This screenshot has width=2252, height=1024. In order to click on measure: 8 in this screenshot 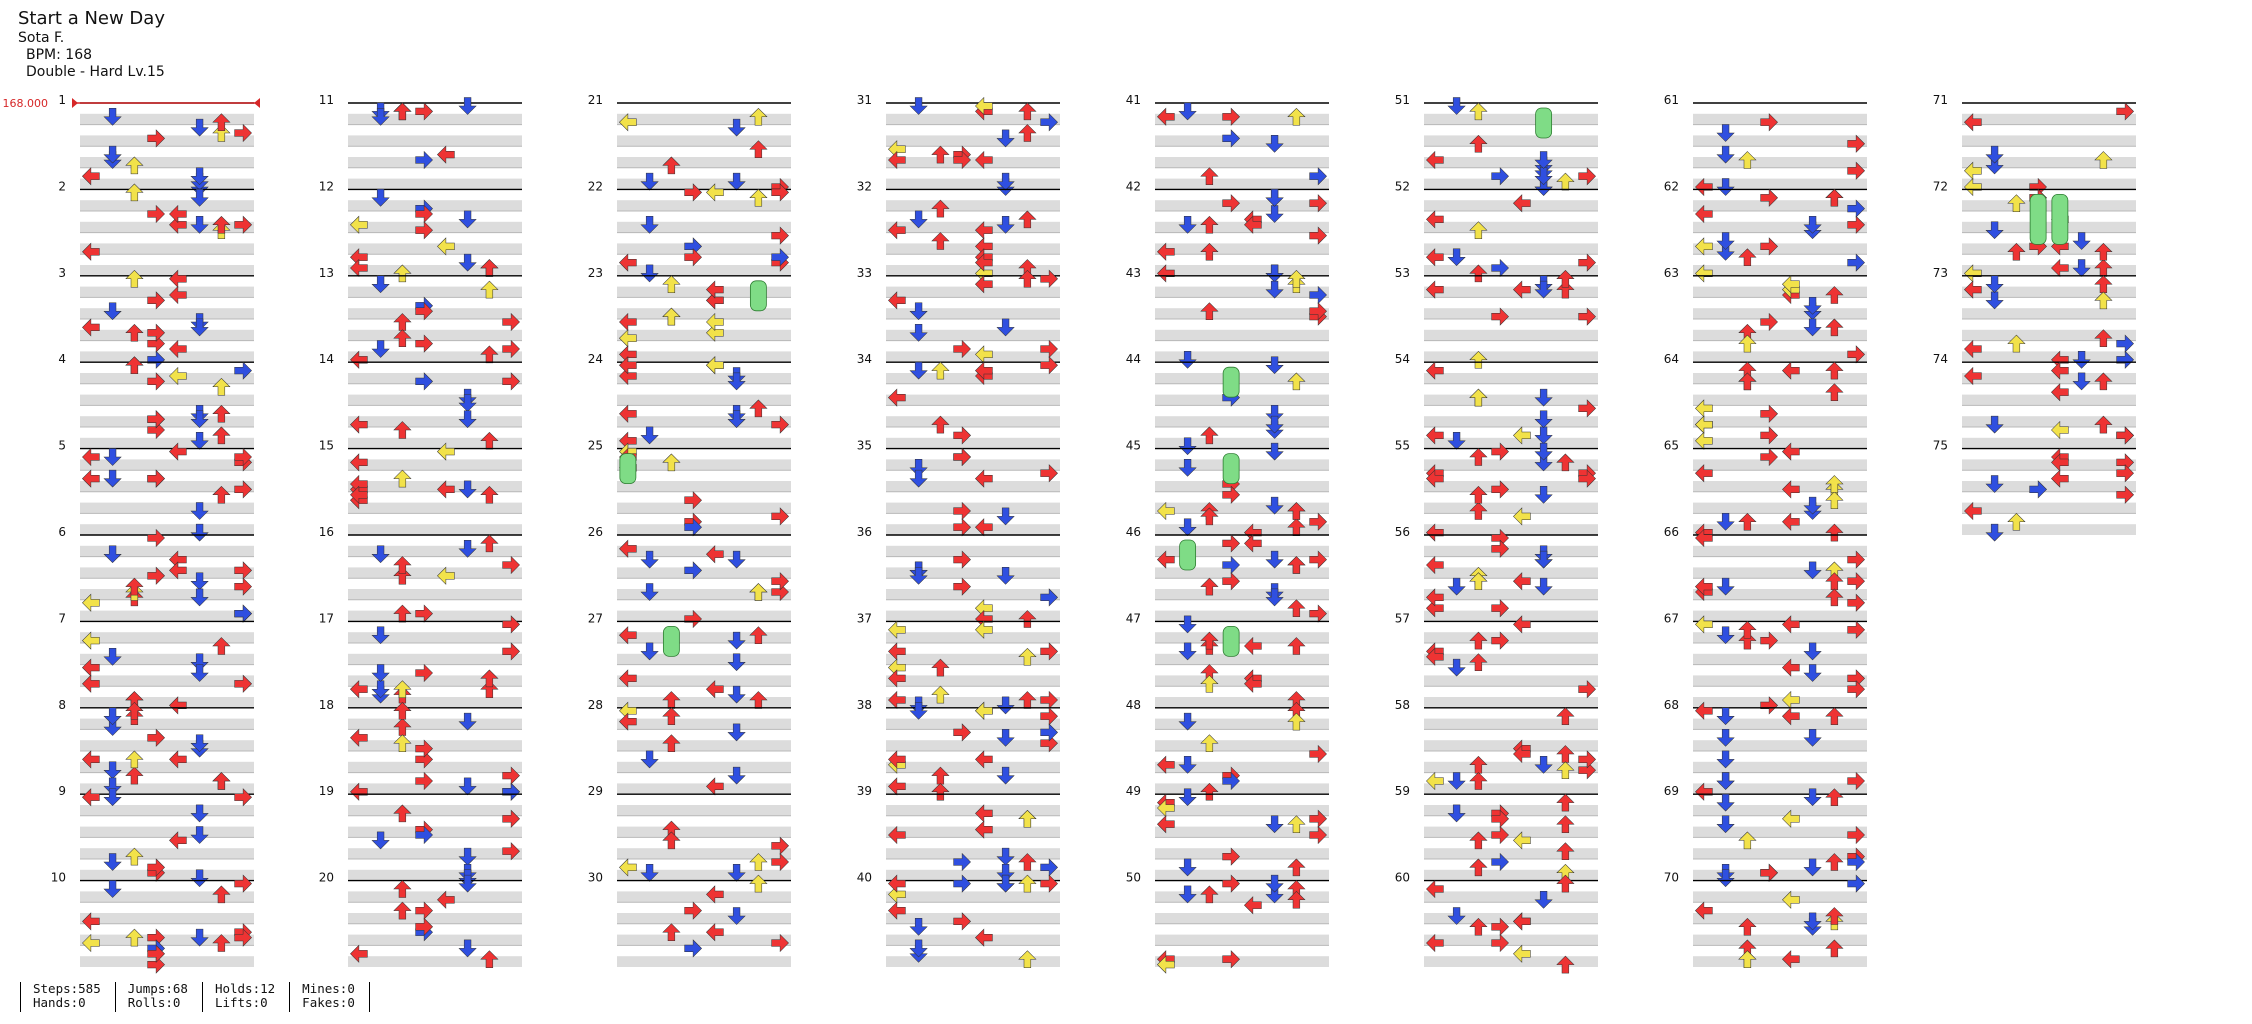, I will do `click(156, 747)`.